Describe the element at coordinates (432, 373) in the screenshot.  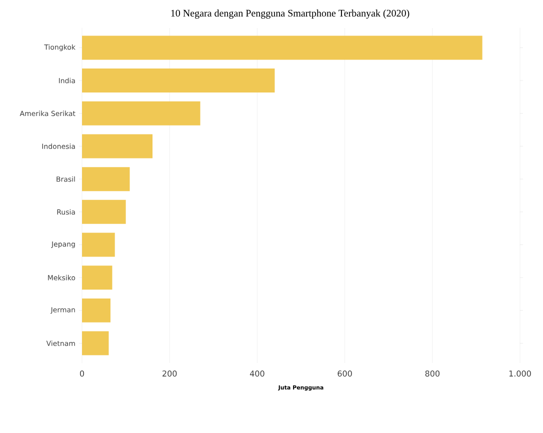
I see `x-tick-label: 800` at that location.